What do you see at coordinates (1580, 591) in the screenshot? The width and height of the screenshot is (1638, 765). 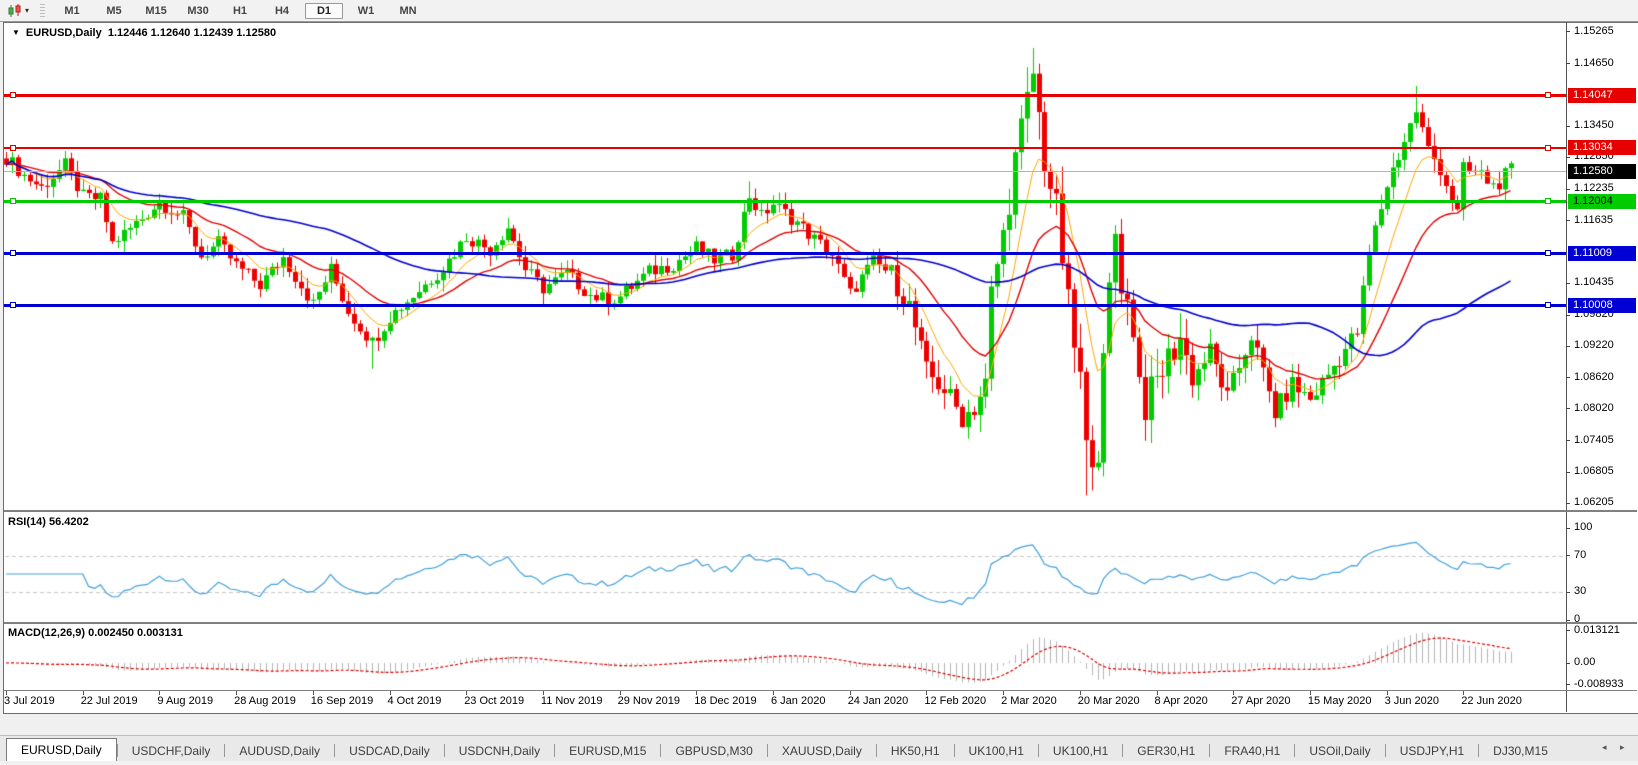 I see `rsi-tick-label: 30` at bounding box center [1580, 591].